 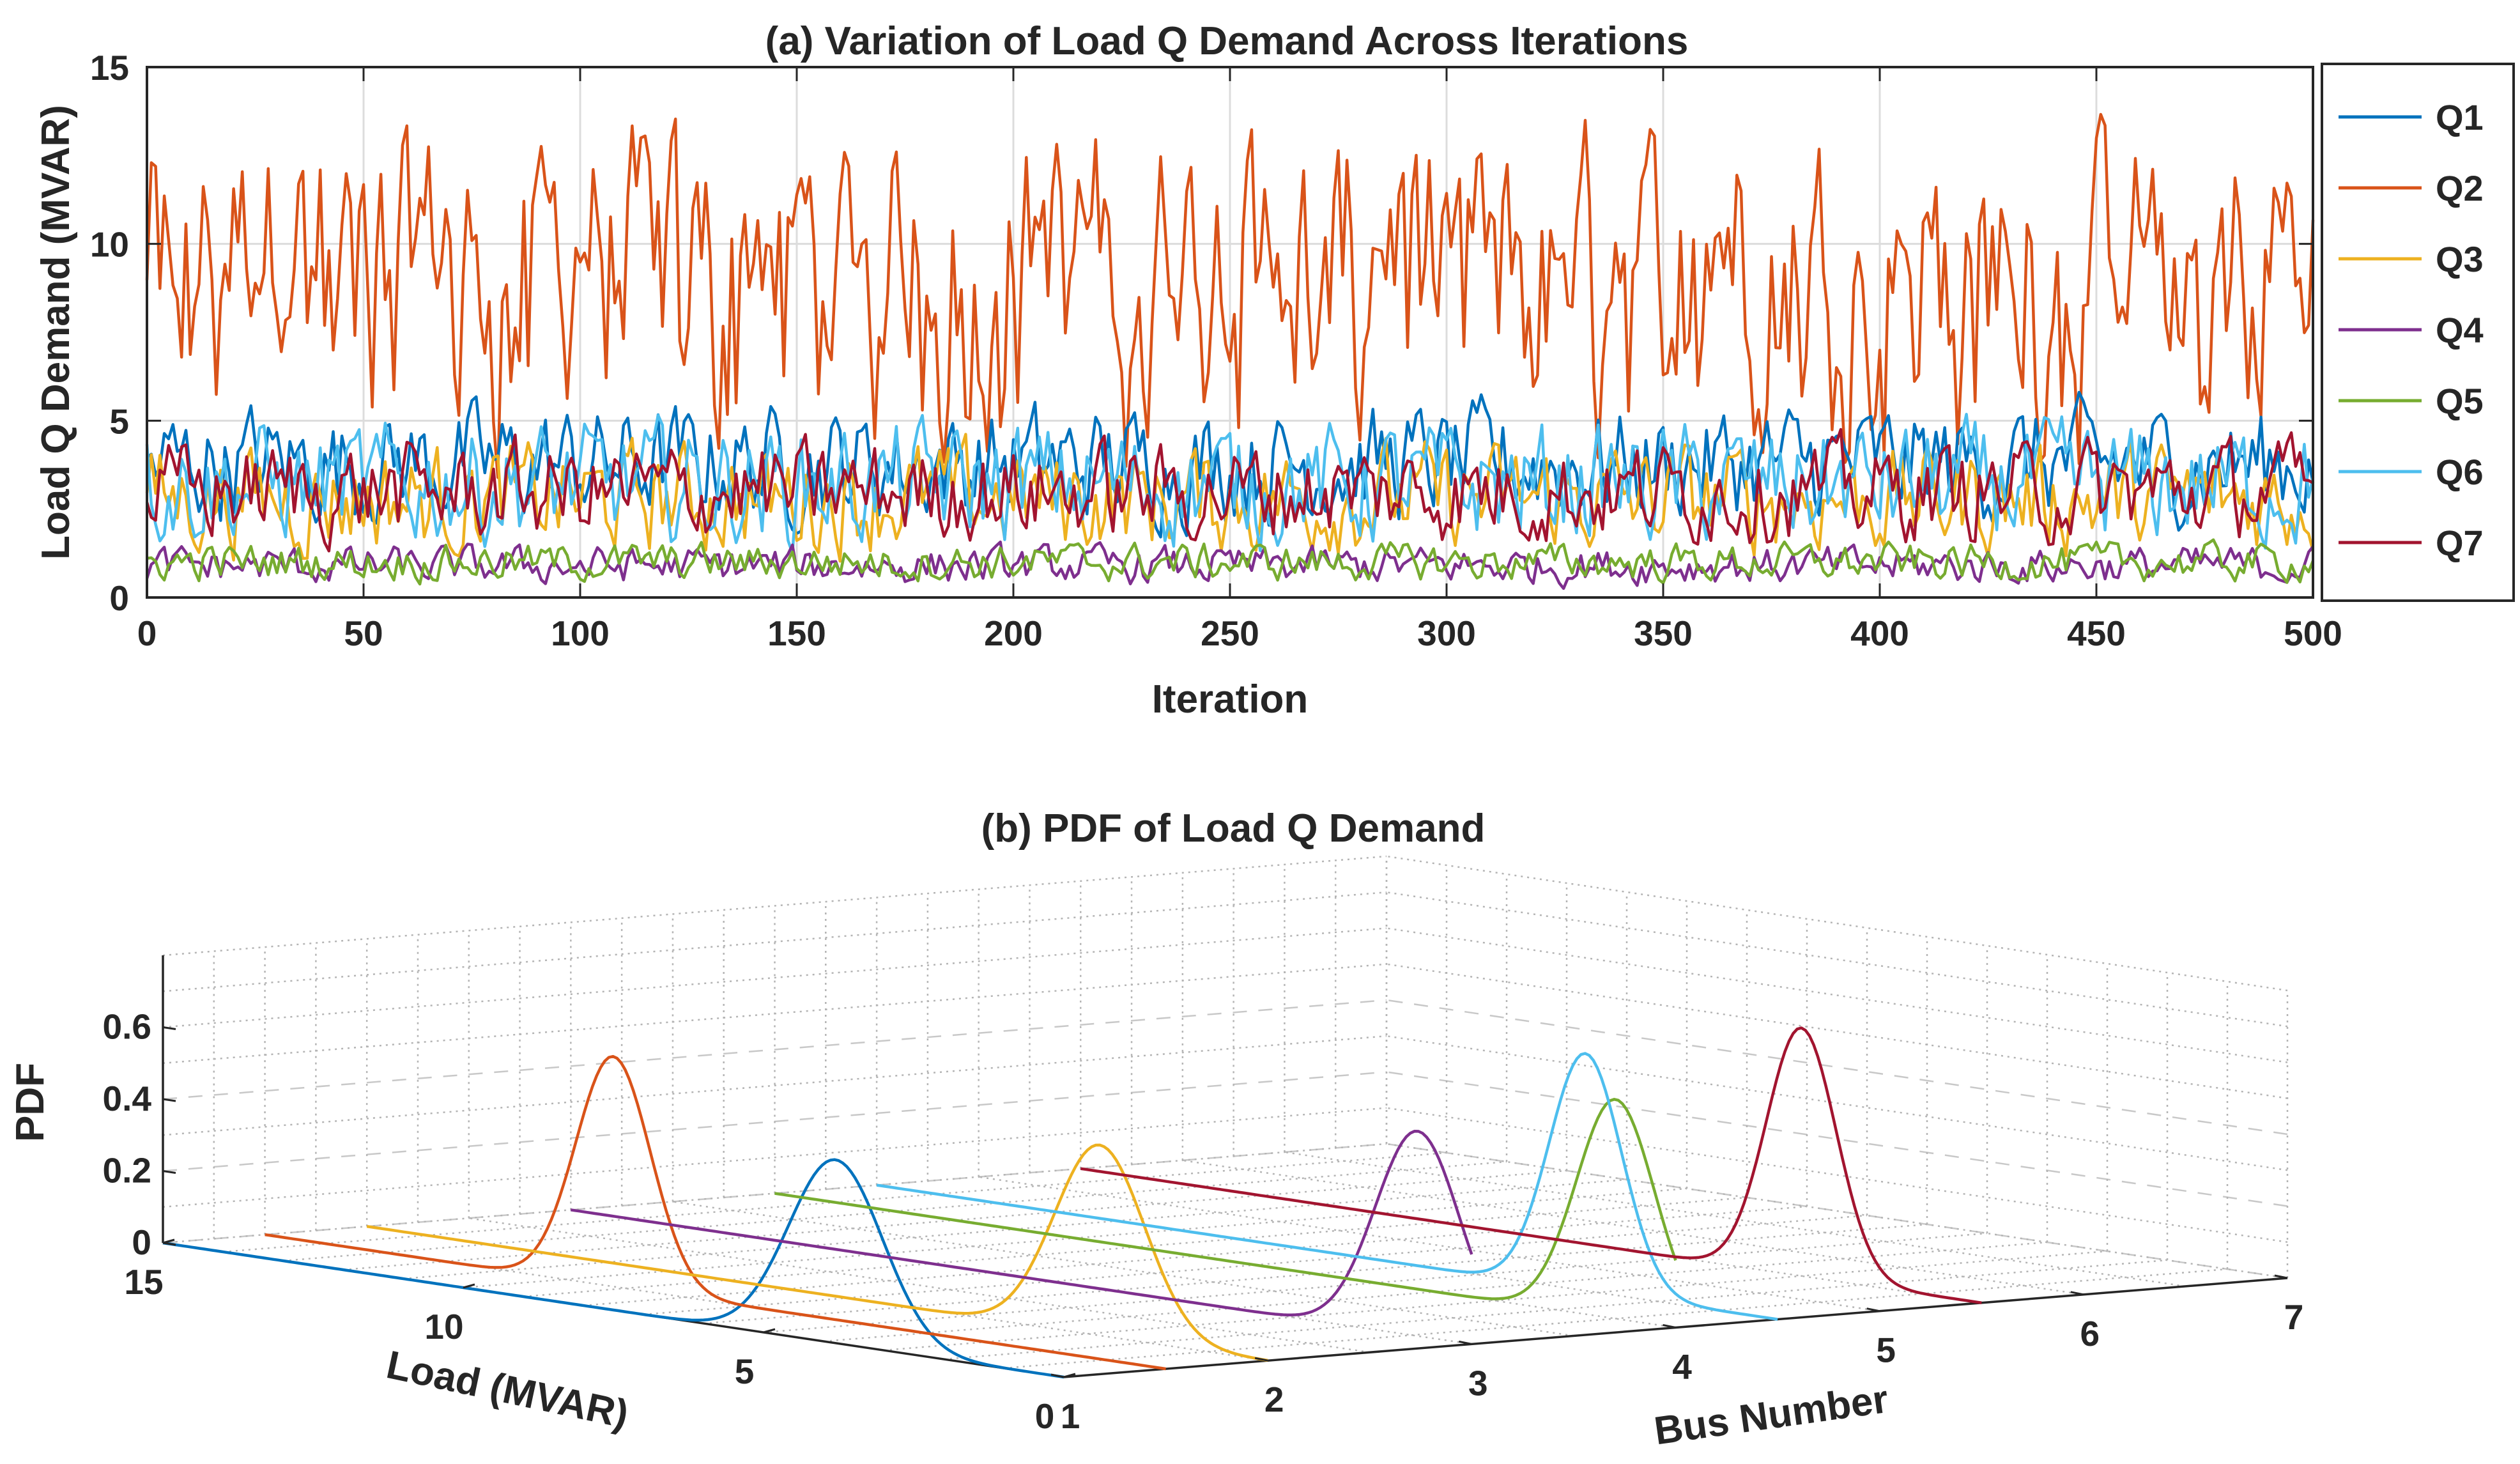 I want to click on legend-label-q1: Q1, so click(x=2460, y=117).